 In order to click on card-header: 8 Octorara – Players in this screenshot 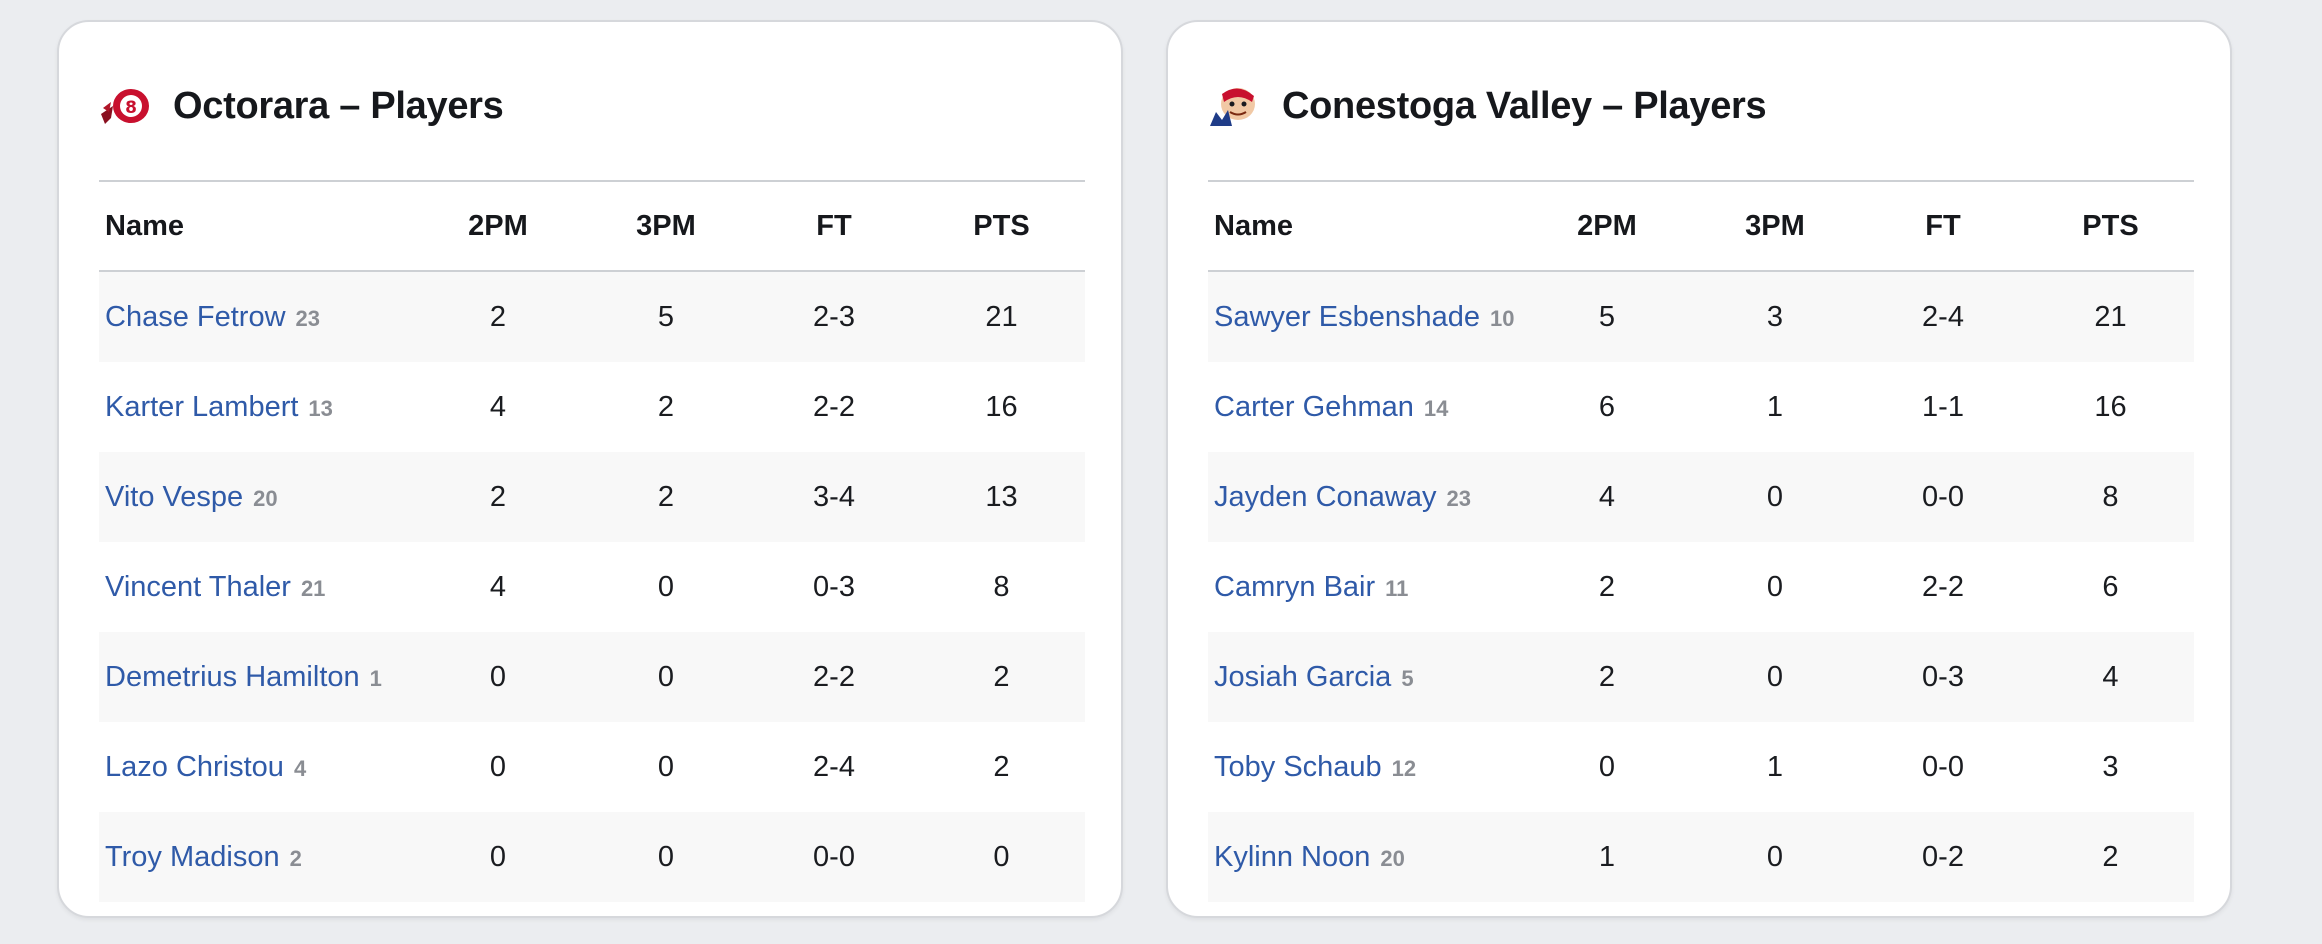, I will do `click(301, 106)`.